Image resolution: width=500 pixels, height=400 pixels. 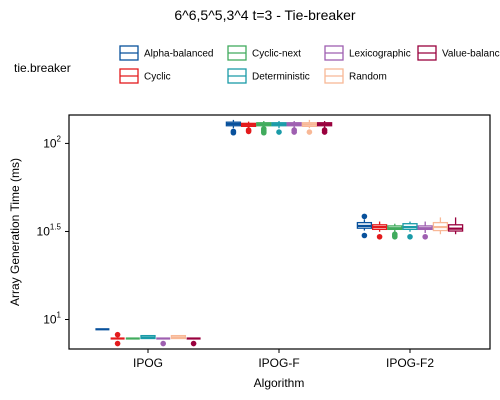 I want to click on y-tick-label: 101.5, so click(x=49, y=230).